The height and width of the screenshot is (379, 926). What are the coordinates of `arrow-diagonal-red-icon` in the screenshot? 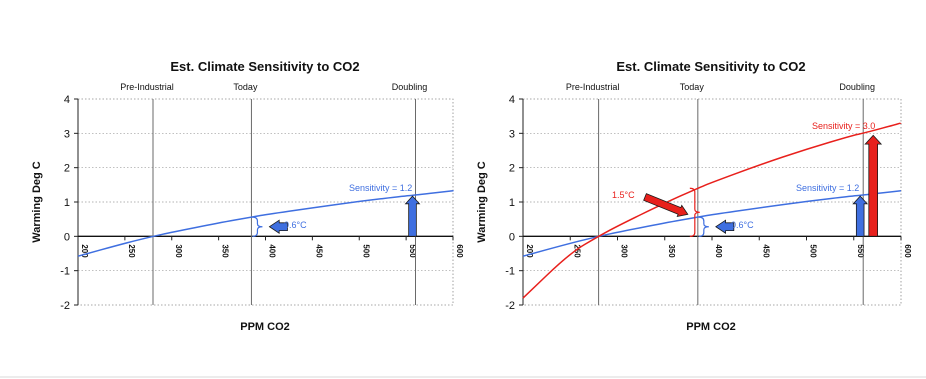 It's located at (666, 205).